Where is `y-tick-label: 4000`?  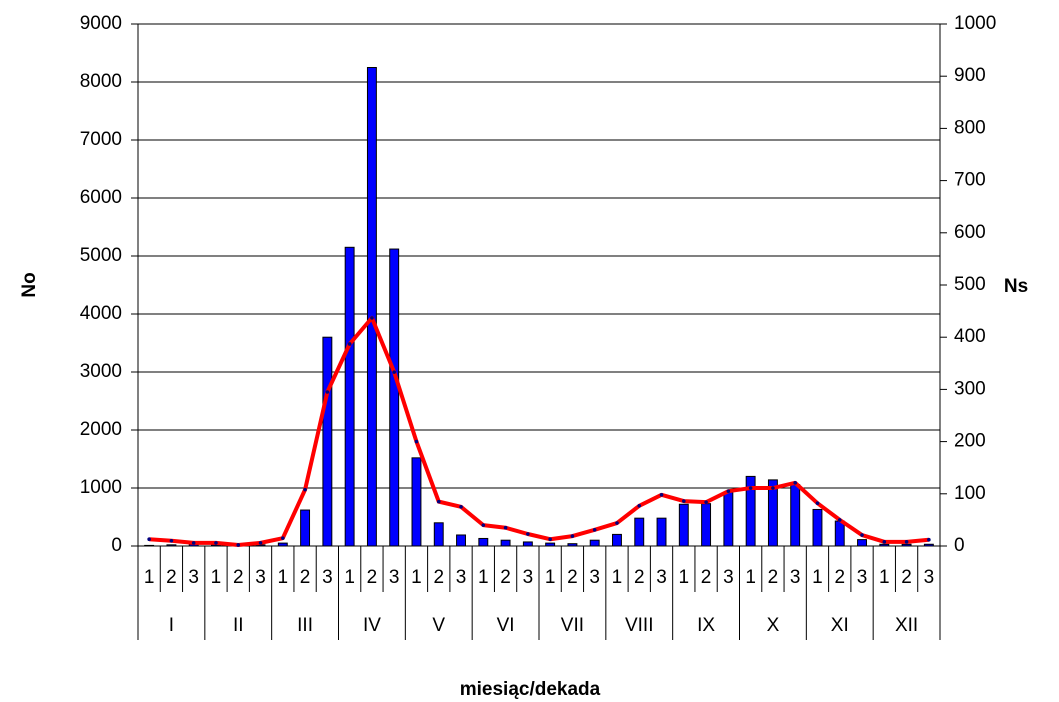
y-tick-label: 4000 is located at coordinates (101, 313).